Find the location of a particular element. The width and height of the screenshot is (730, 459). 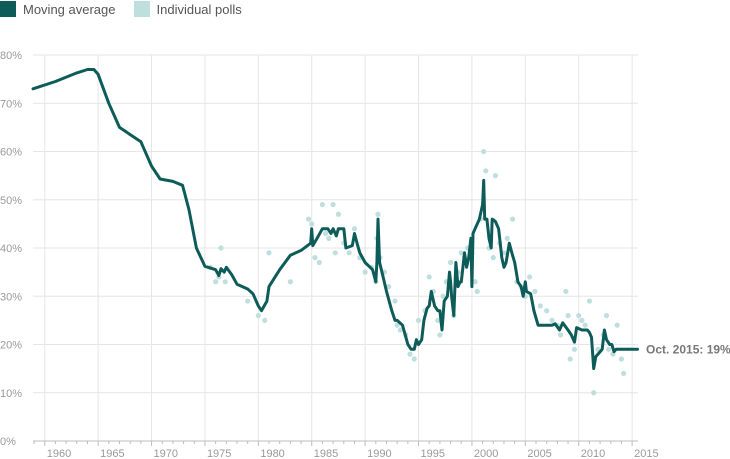

x-tick-label: 1985 is located at coordinates (326, 453).